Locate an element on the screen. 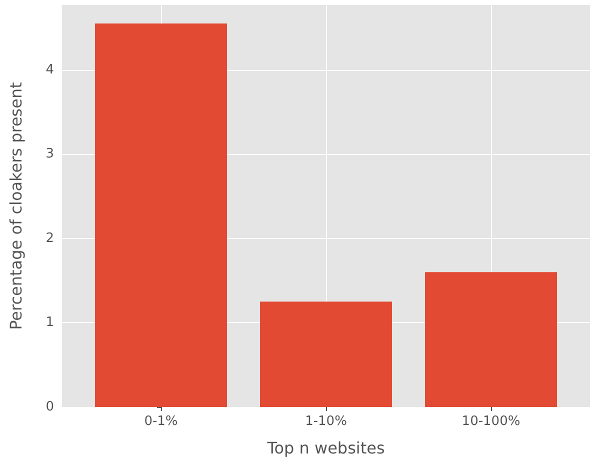  y-tick-label: 1 is located at coordinates (50, 322).